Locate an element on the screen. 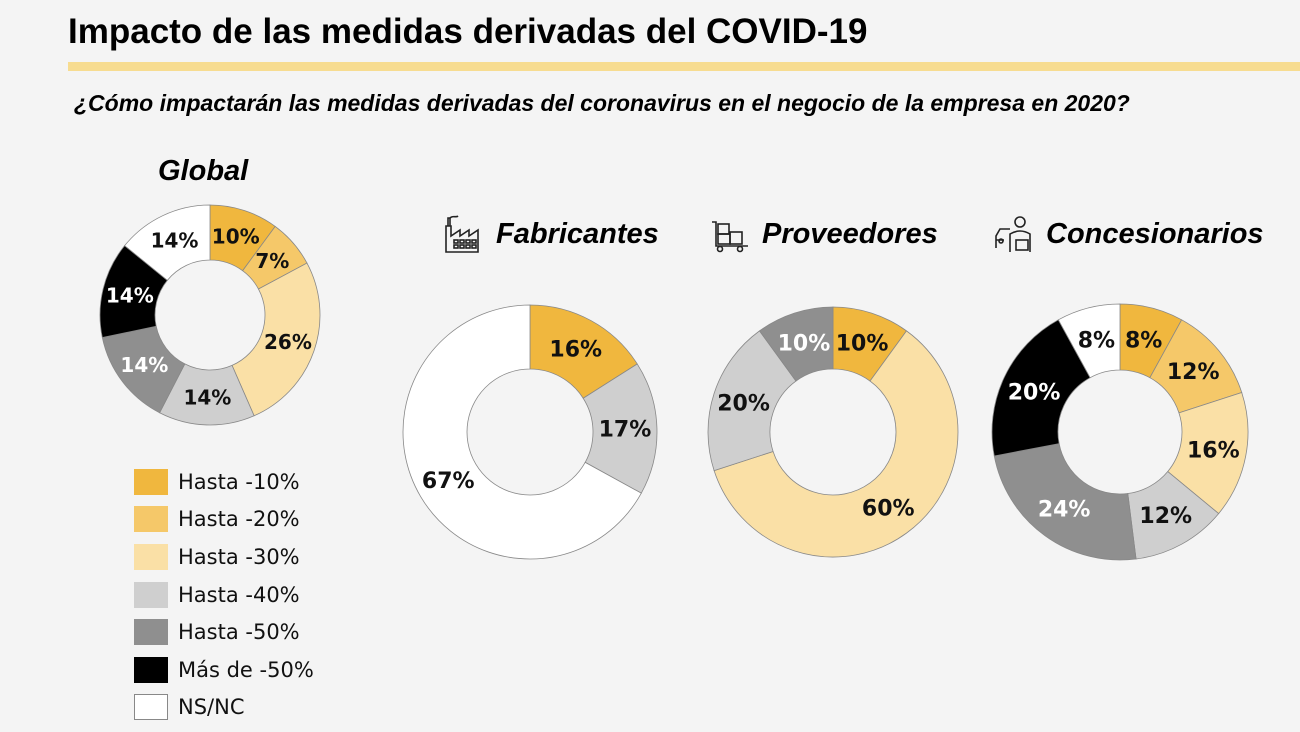 The image size is (1300, 732). chart-title-global: Global is located at coordinates (203, 171).